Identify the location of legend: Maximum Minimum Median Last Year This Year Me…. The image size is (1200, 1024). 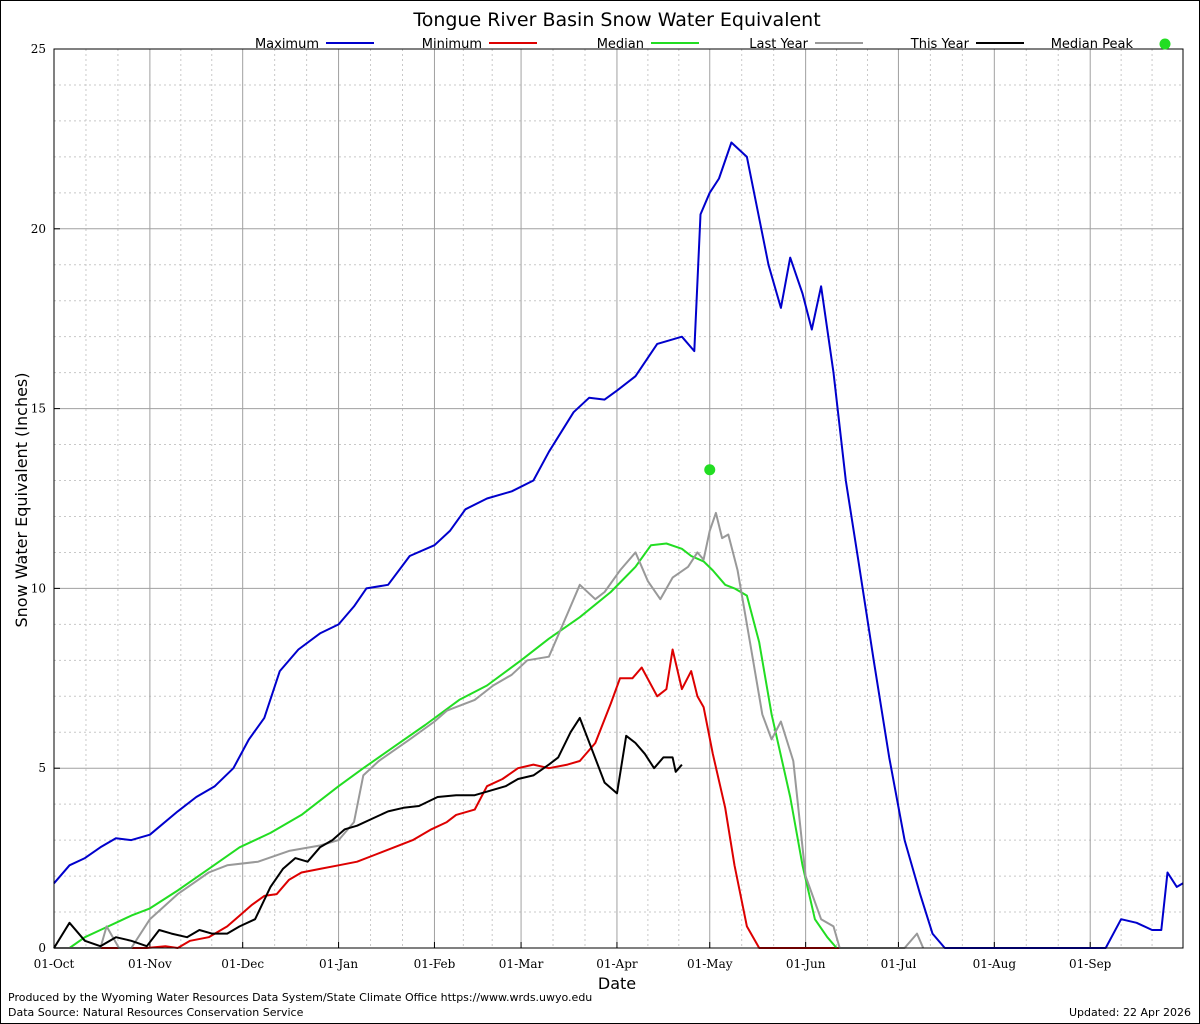
(713, 44).